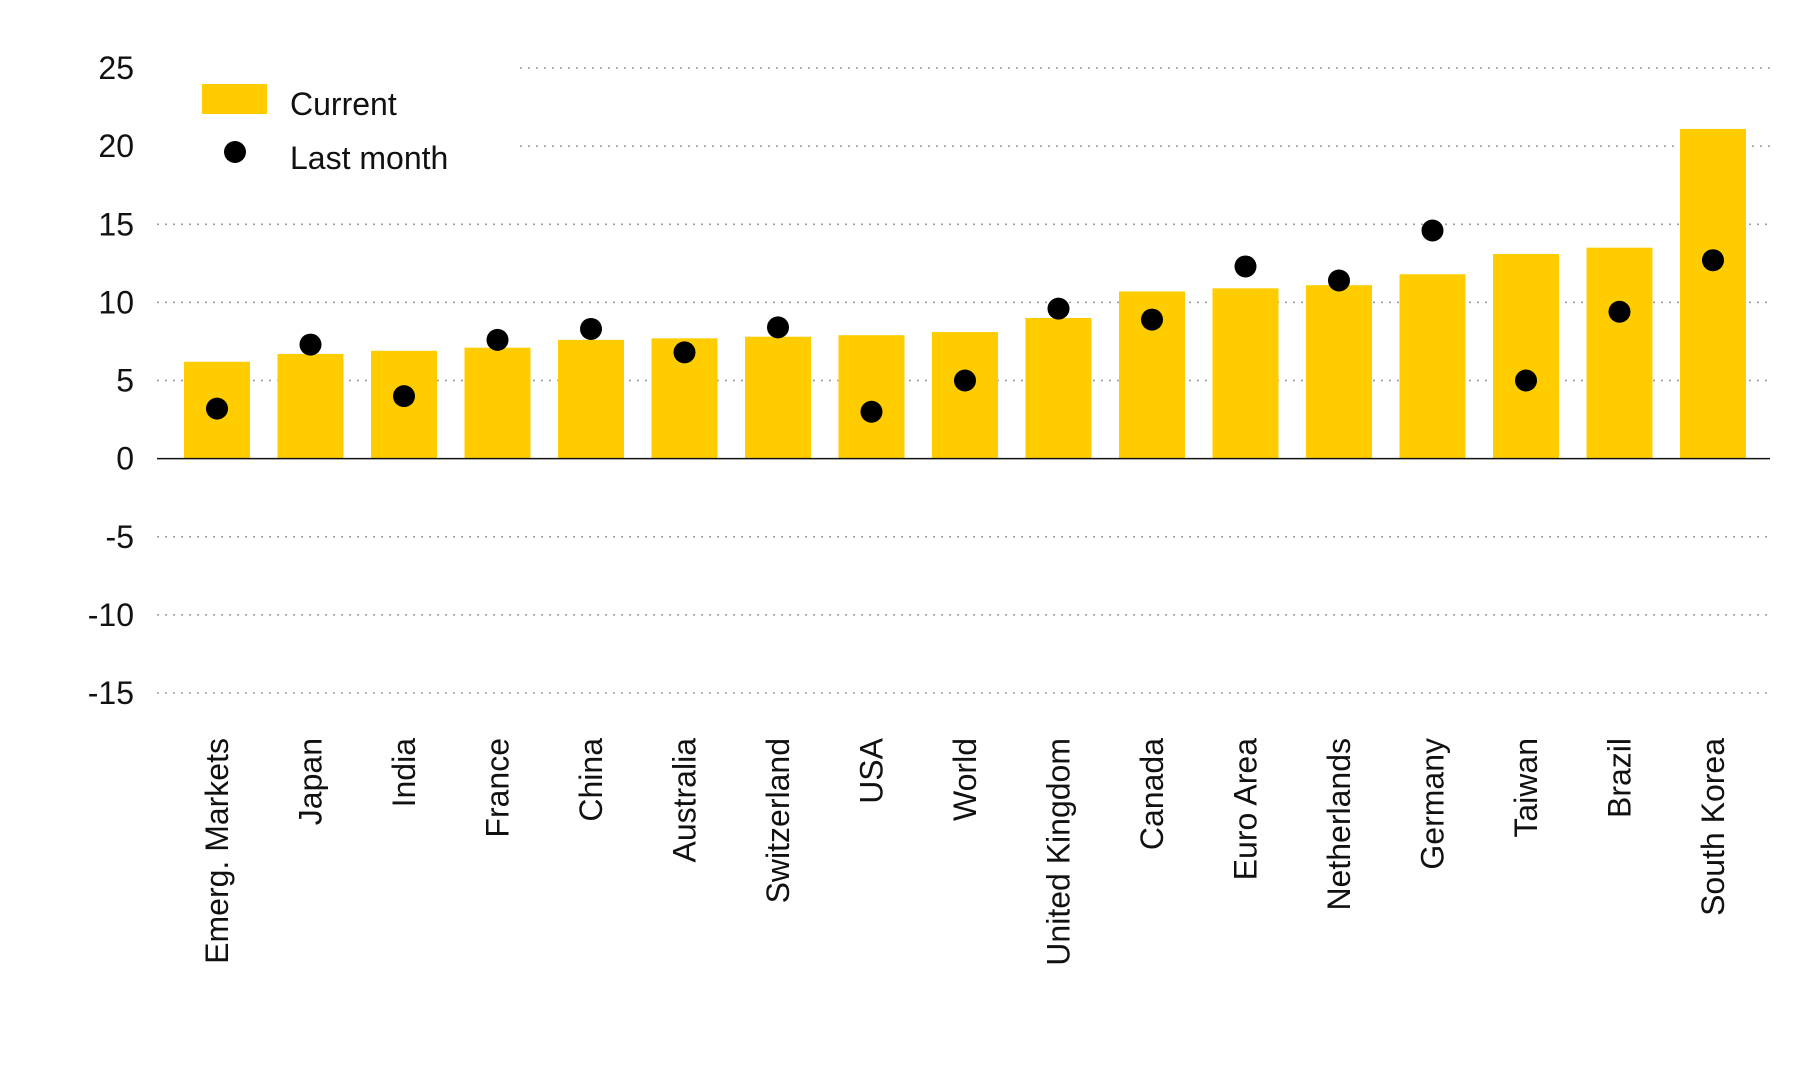  Describe the element at coordinates (325, 130) in the screenshot. I see `legend: Current Last month` at that location.